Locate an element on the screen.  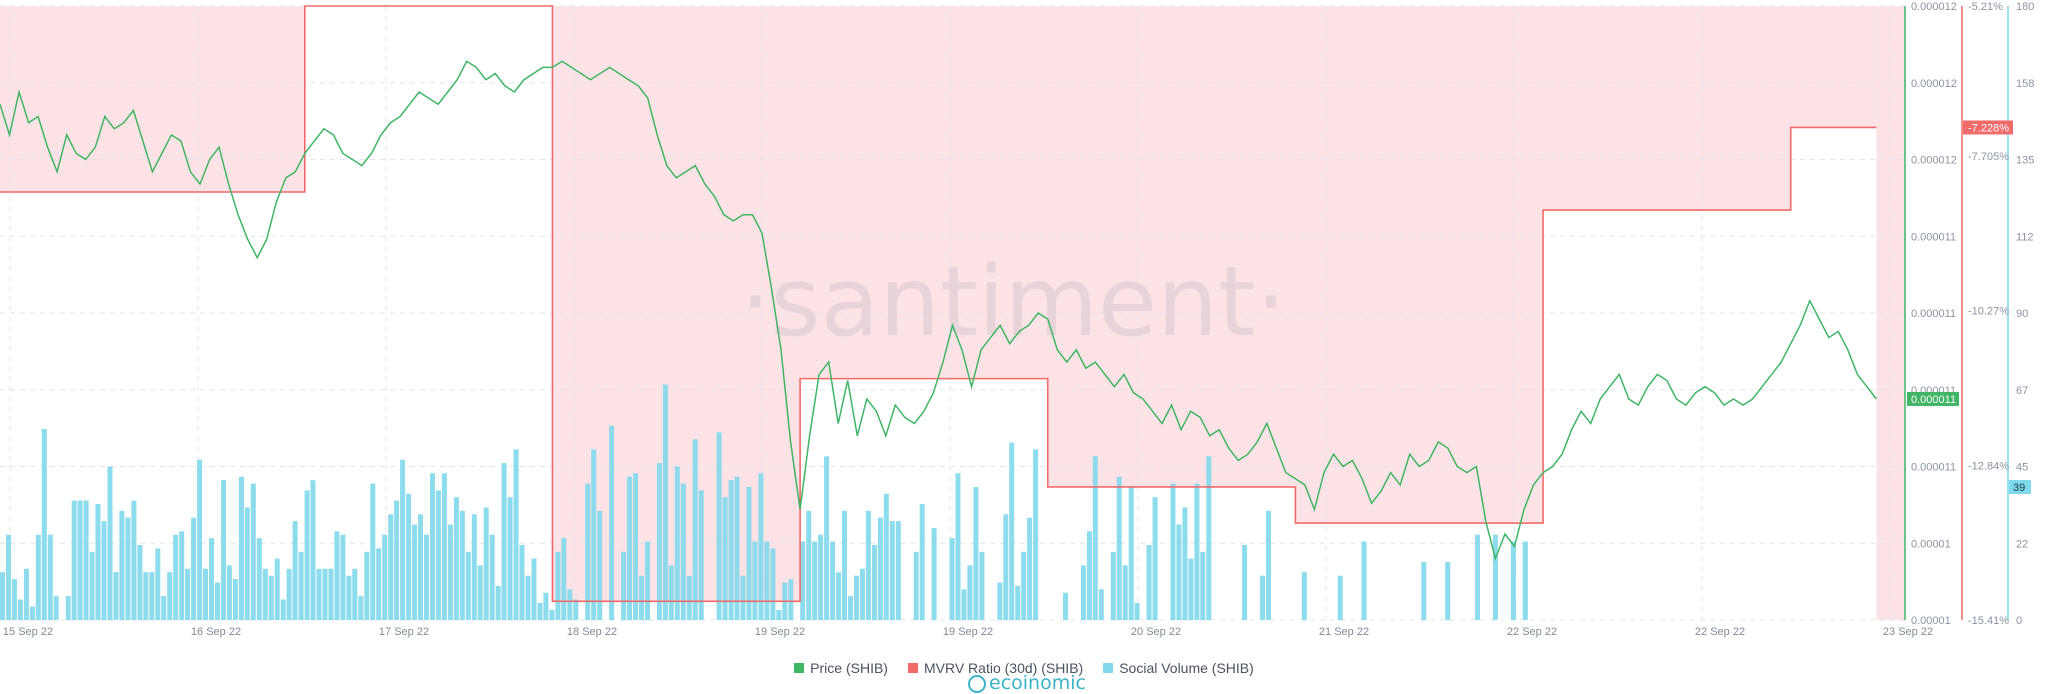
social-current-tag is located at coordinates (2020, 486).